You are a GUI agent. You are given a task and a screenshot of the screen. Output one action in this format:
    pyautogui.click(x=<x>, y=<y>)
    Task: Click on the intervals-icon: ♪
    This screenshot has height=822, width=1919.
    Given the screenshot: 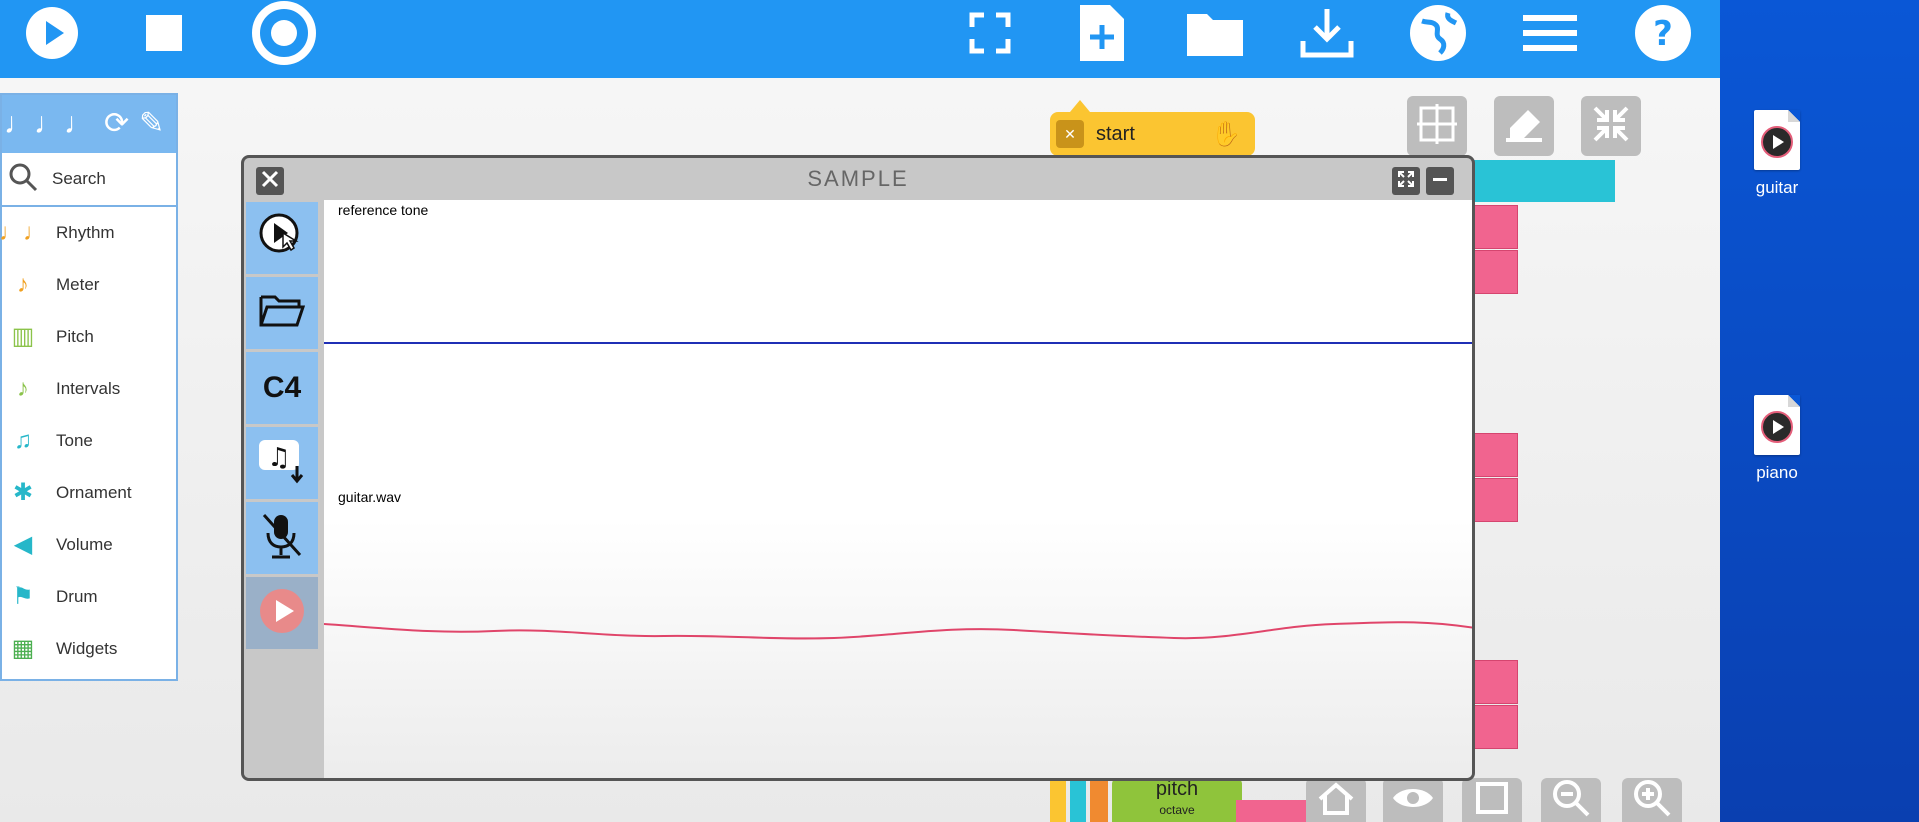 What is the action you would take?
    pyautogui.click(x=23, y=388)
    